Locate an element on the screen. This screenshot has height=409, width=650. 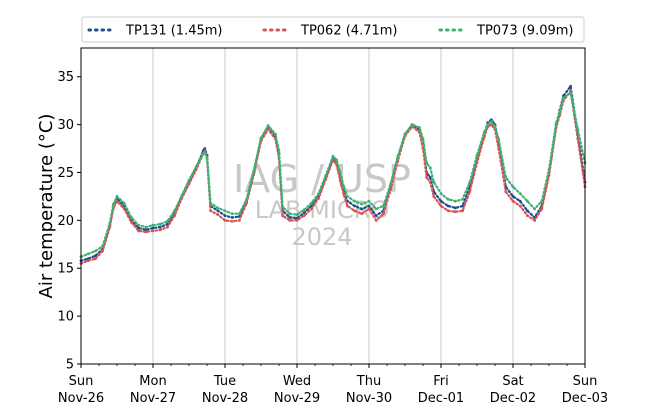
legend-label-2: TP073 (9.09m) is located at coordinates (524, 31).